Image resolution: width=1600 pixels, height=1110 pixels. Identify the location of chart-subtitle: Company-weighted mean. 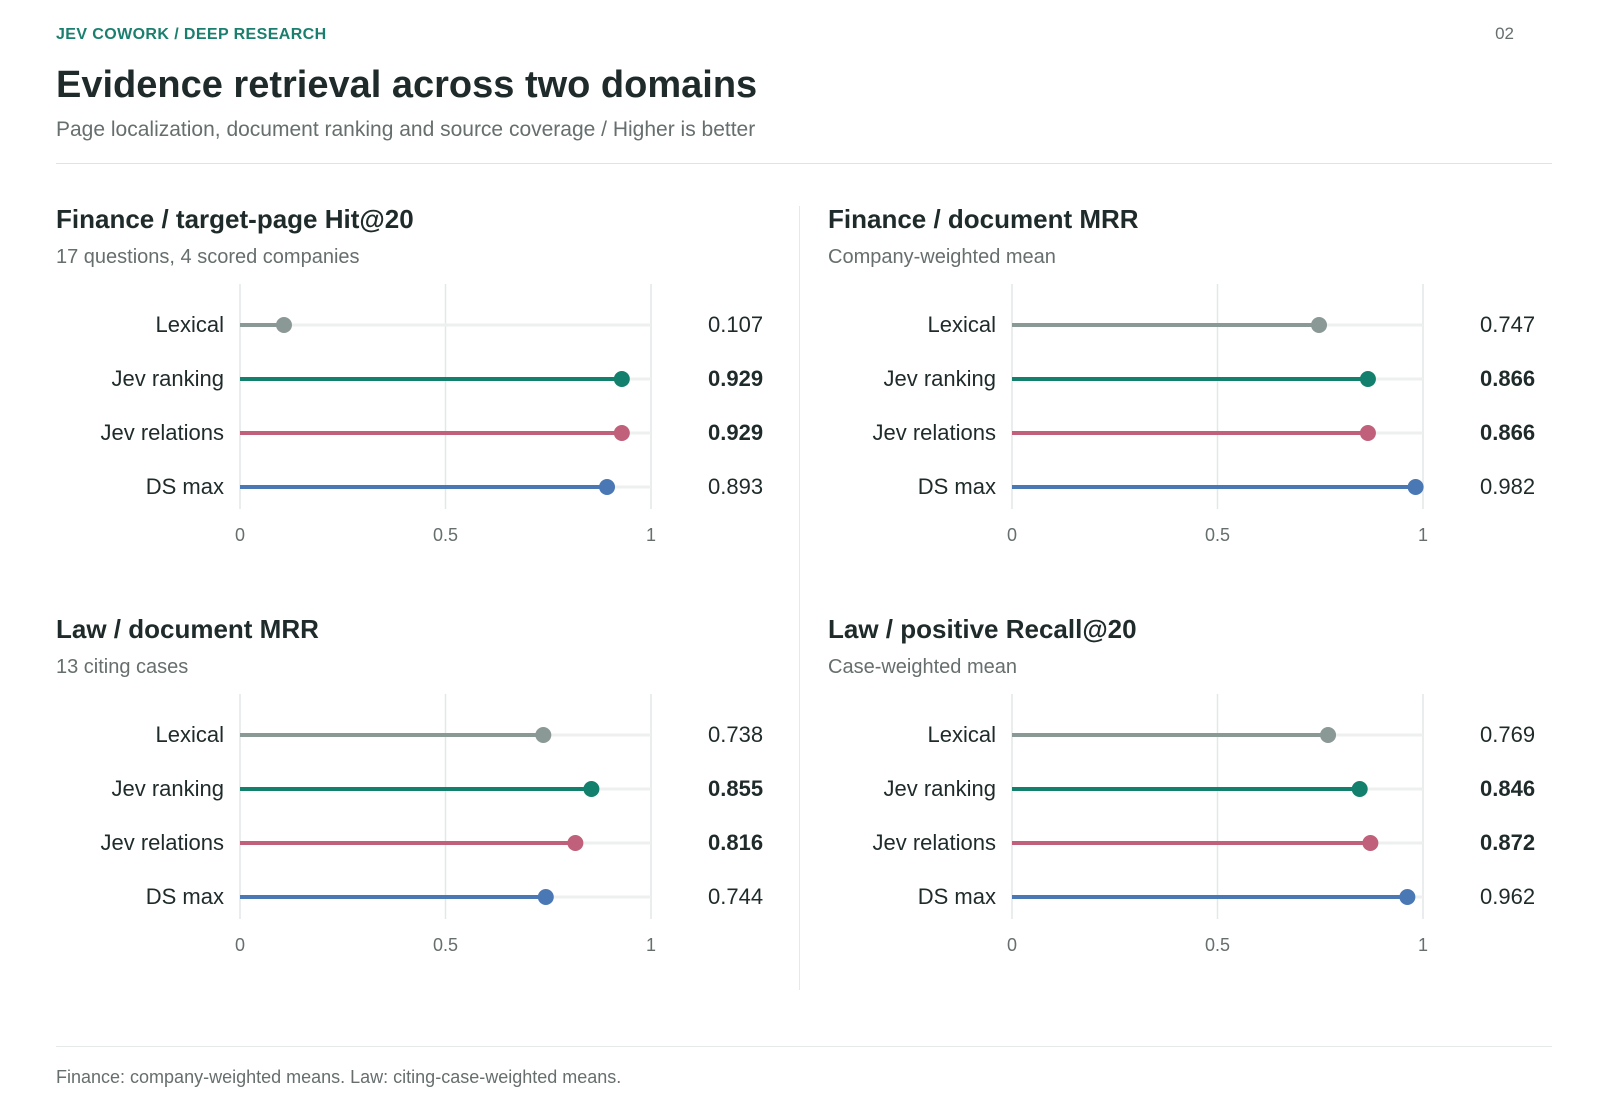
(942, 257).